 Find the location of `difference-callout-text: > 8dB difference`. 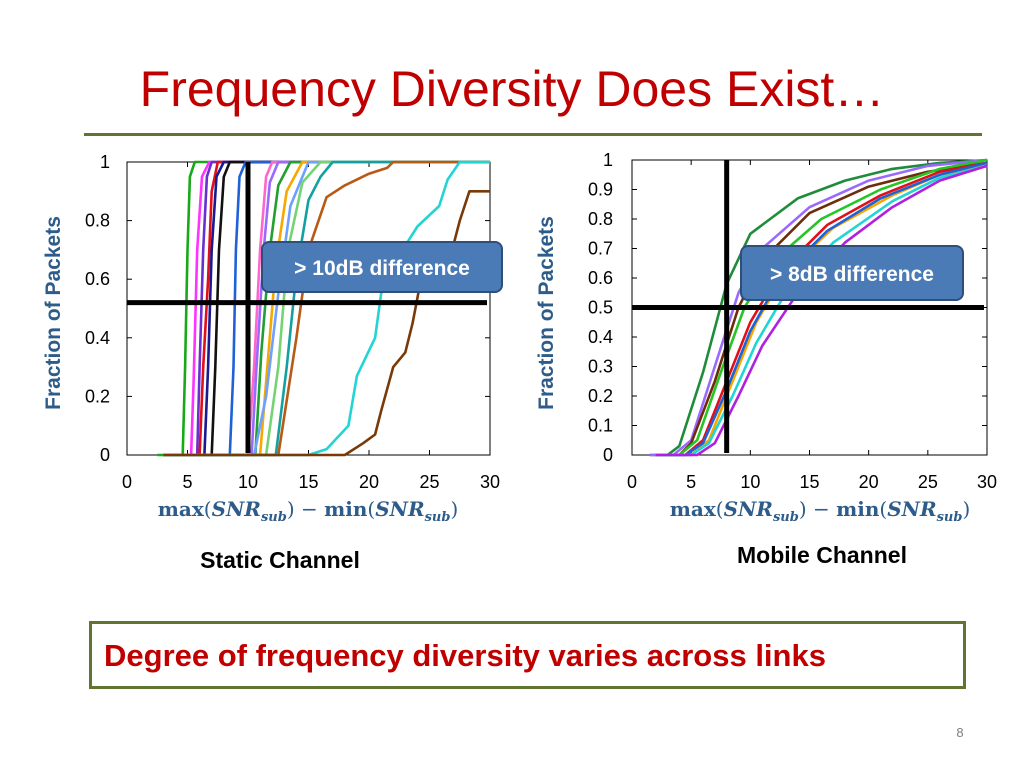

difference-callout-text: > 8dB difference is located at coordinates (852, 274).